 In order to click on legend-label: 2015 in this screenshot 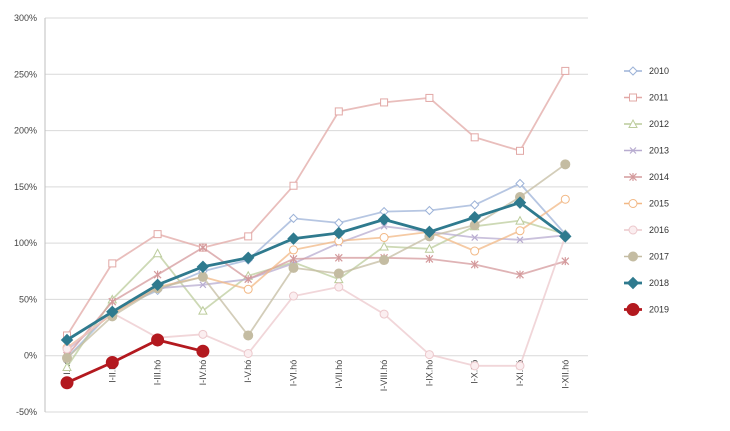, I will do `click(659, 204)`.